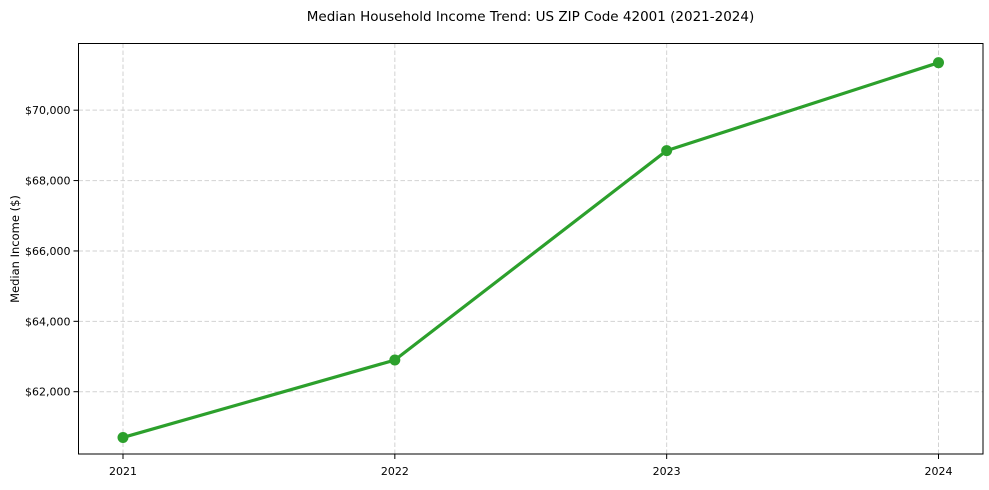  Describe the element at coordinates (48, 321) in the screenshot. I see `y-tick-label-64000: $64,000` at that location.